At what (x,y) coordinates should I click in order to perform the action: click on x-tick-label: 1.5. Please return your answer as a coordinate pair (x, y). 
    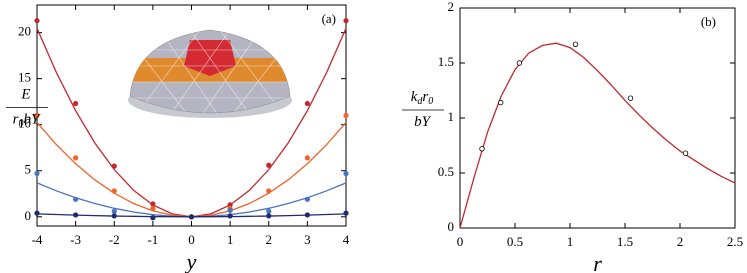
    Looking at the image, I should click on (625, 241).